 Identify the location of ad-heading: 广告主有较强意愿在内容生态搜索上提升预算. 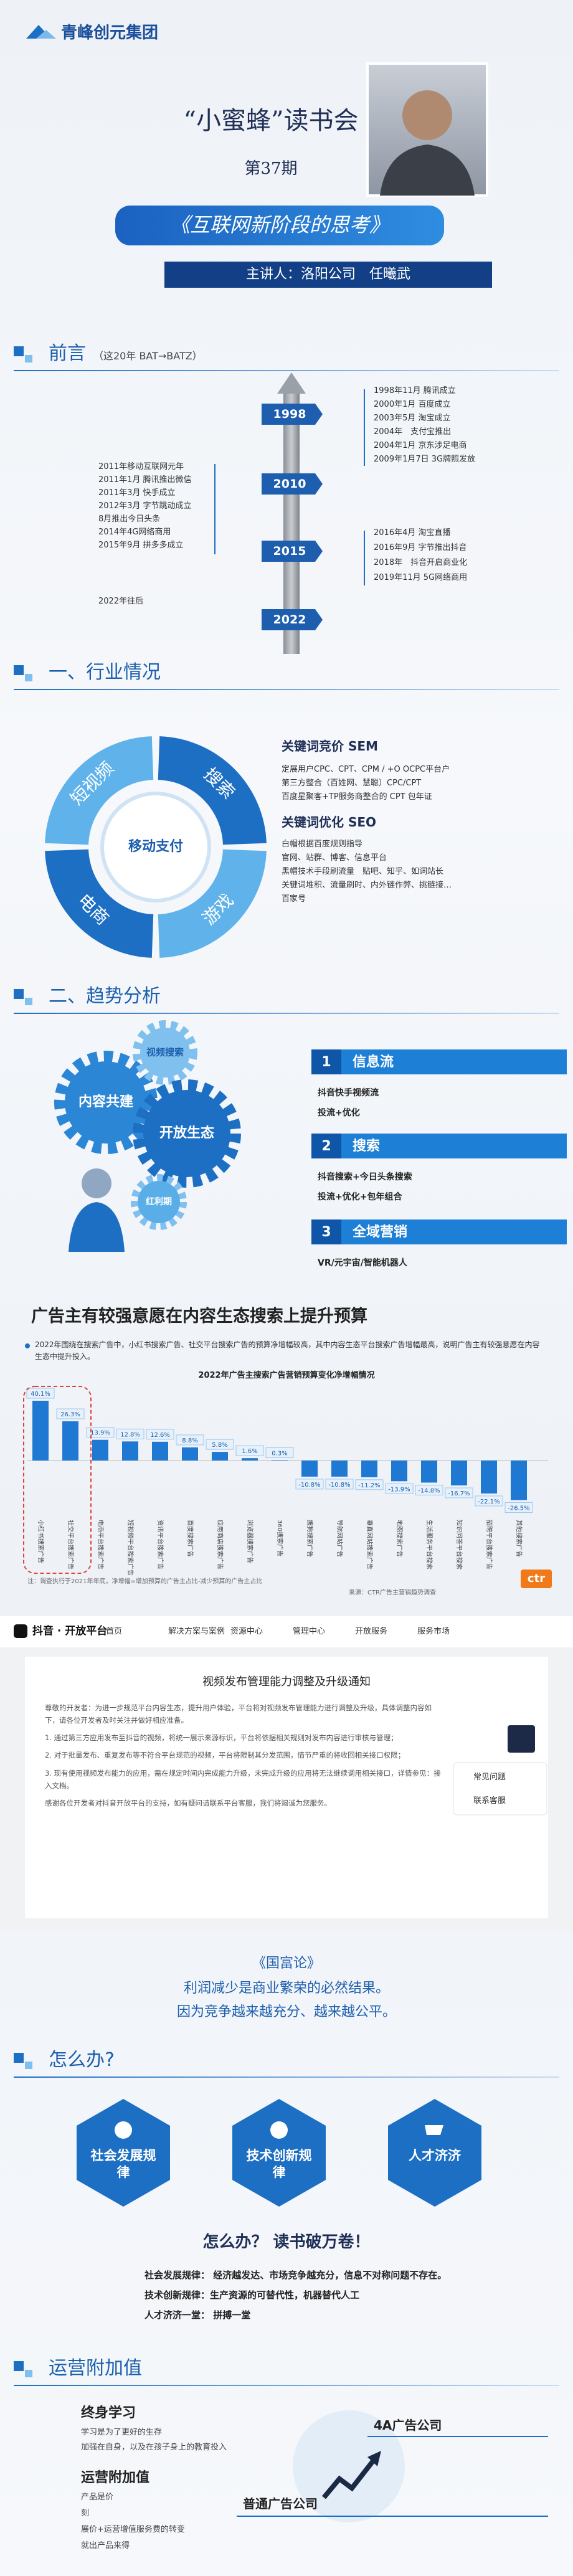
(199, 1317).